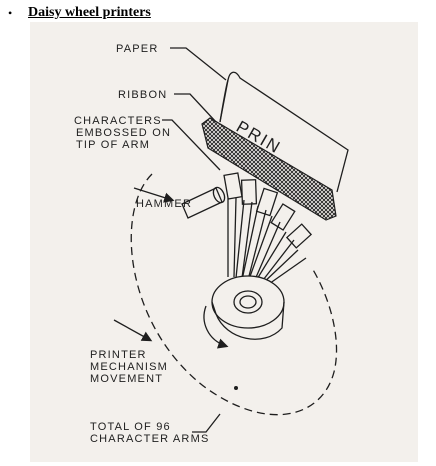 The height and width of the screenshot is (466, 436). What do you see at coordinates (164, 204) in the screenshot?
I see `label-hammer: HAMMER` at bounding box center [164, 204].